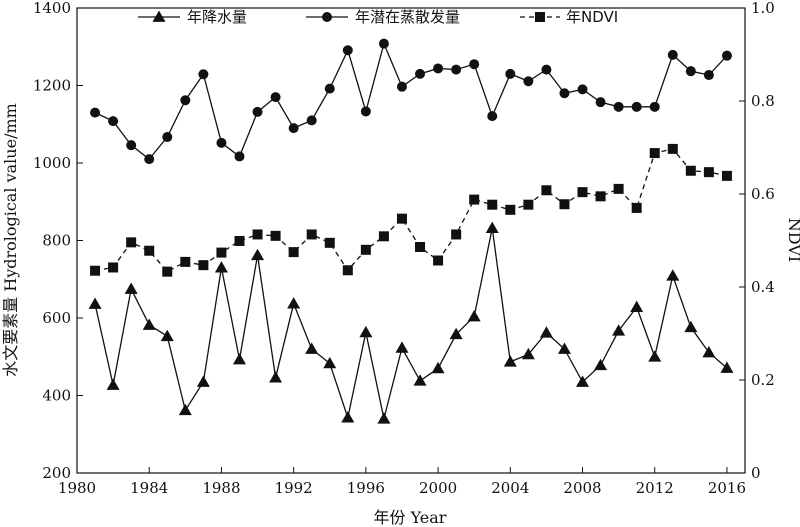  I want to click on y-left-tick-label: 1400, so click(52, 8).